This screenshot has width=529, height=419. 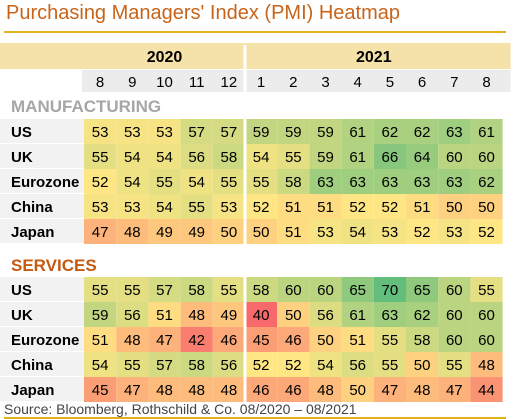 I want to click on chart-title: Purchasing Managers' Index (PMI) Heatmap, so click(x=203, y=13).